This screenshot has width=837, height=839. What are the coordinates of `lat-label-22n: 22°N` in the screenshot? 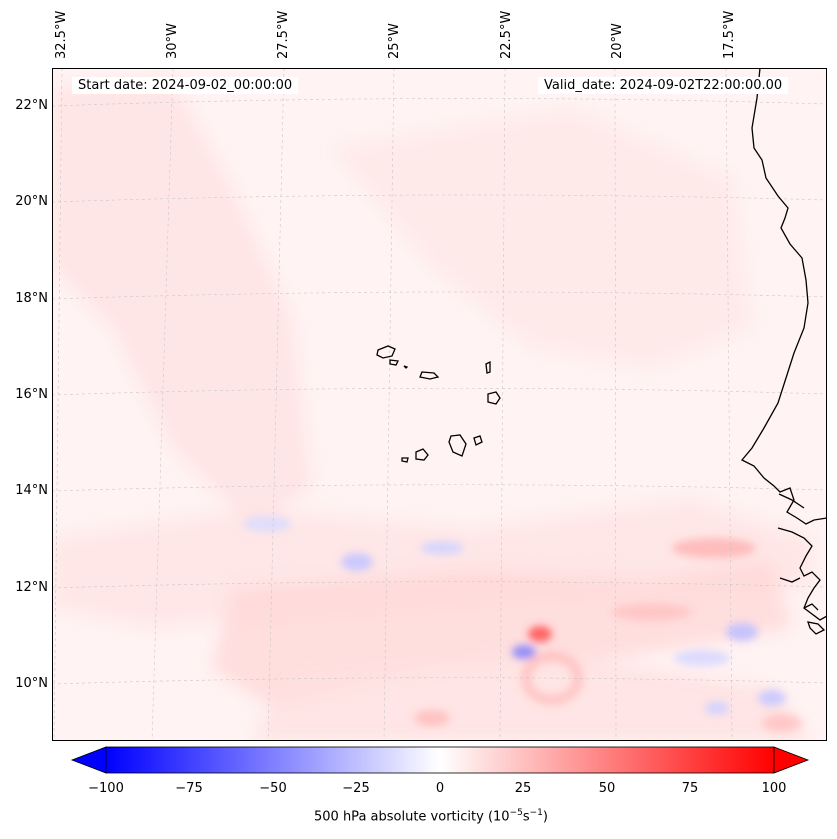 It's located at (31, 105).